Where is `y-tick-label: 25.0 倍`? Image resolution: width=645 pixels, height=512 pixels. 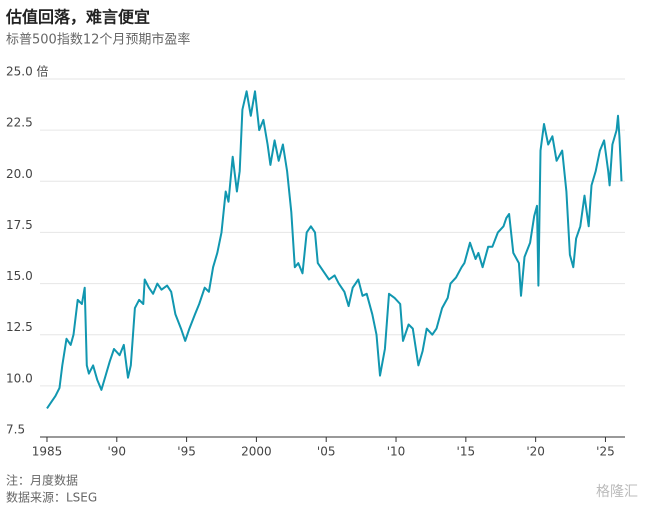 y-tick-label: 25.0 倍 is located at coordinates (27, 71).